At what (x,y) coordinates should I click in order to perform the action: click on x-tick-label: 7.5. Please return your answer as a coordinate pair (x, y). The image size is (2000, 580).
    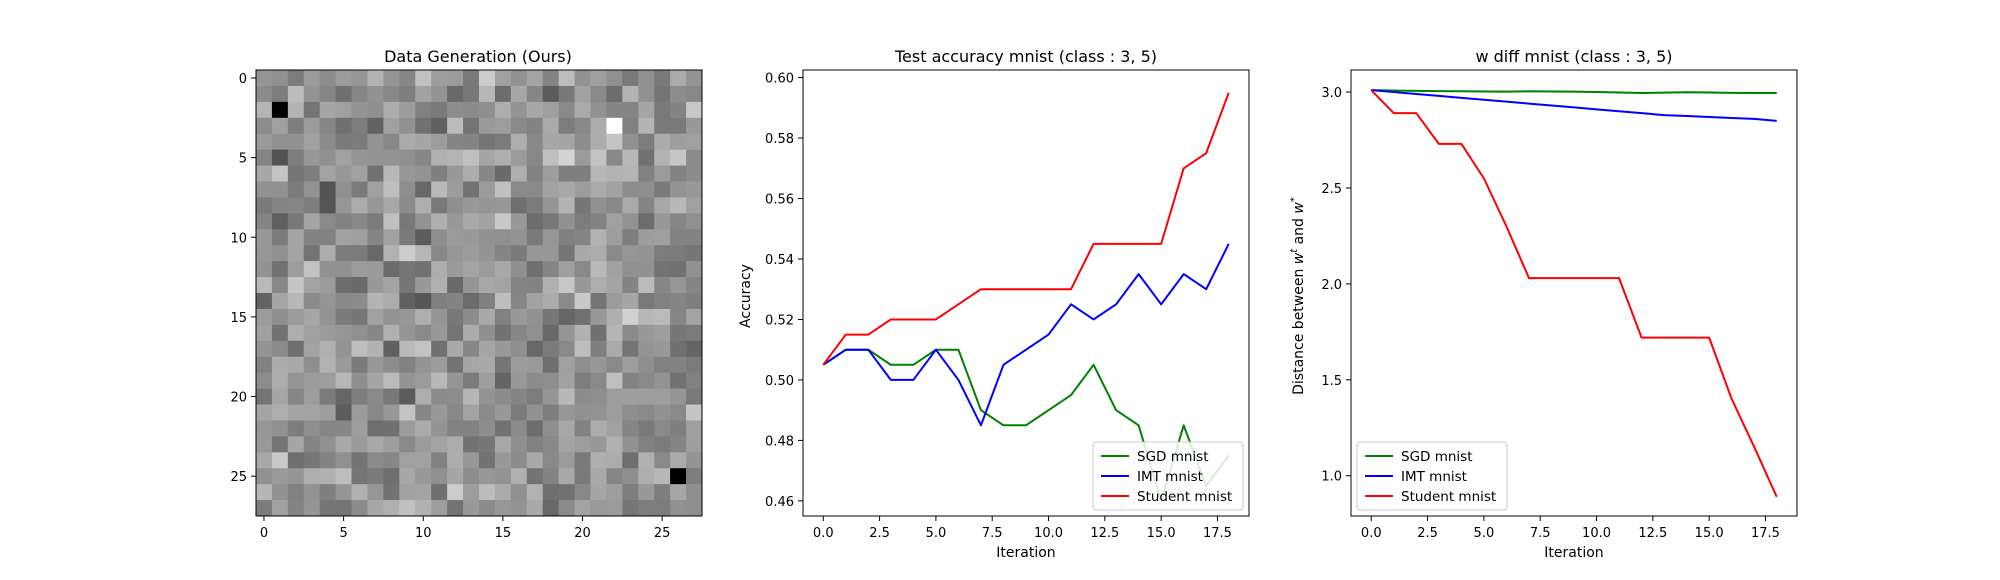
    Looking at the image, I should click on (1540, 533).